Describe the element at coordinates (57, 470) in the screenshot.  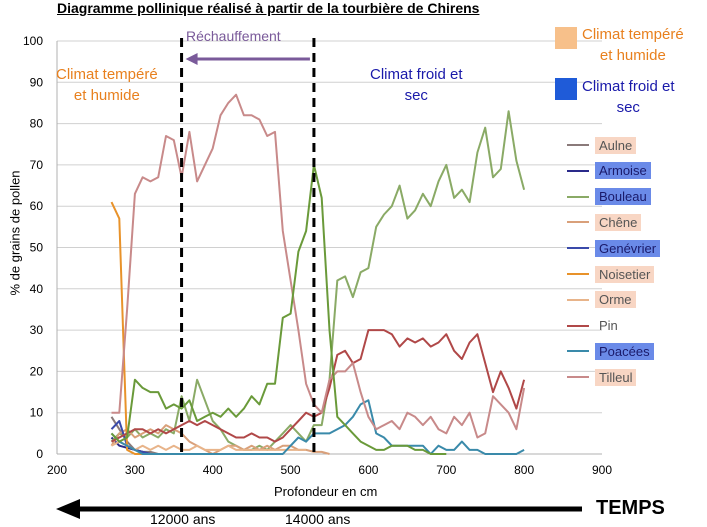
I see `x-tick-label: 200` at that location.